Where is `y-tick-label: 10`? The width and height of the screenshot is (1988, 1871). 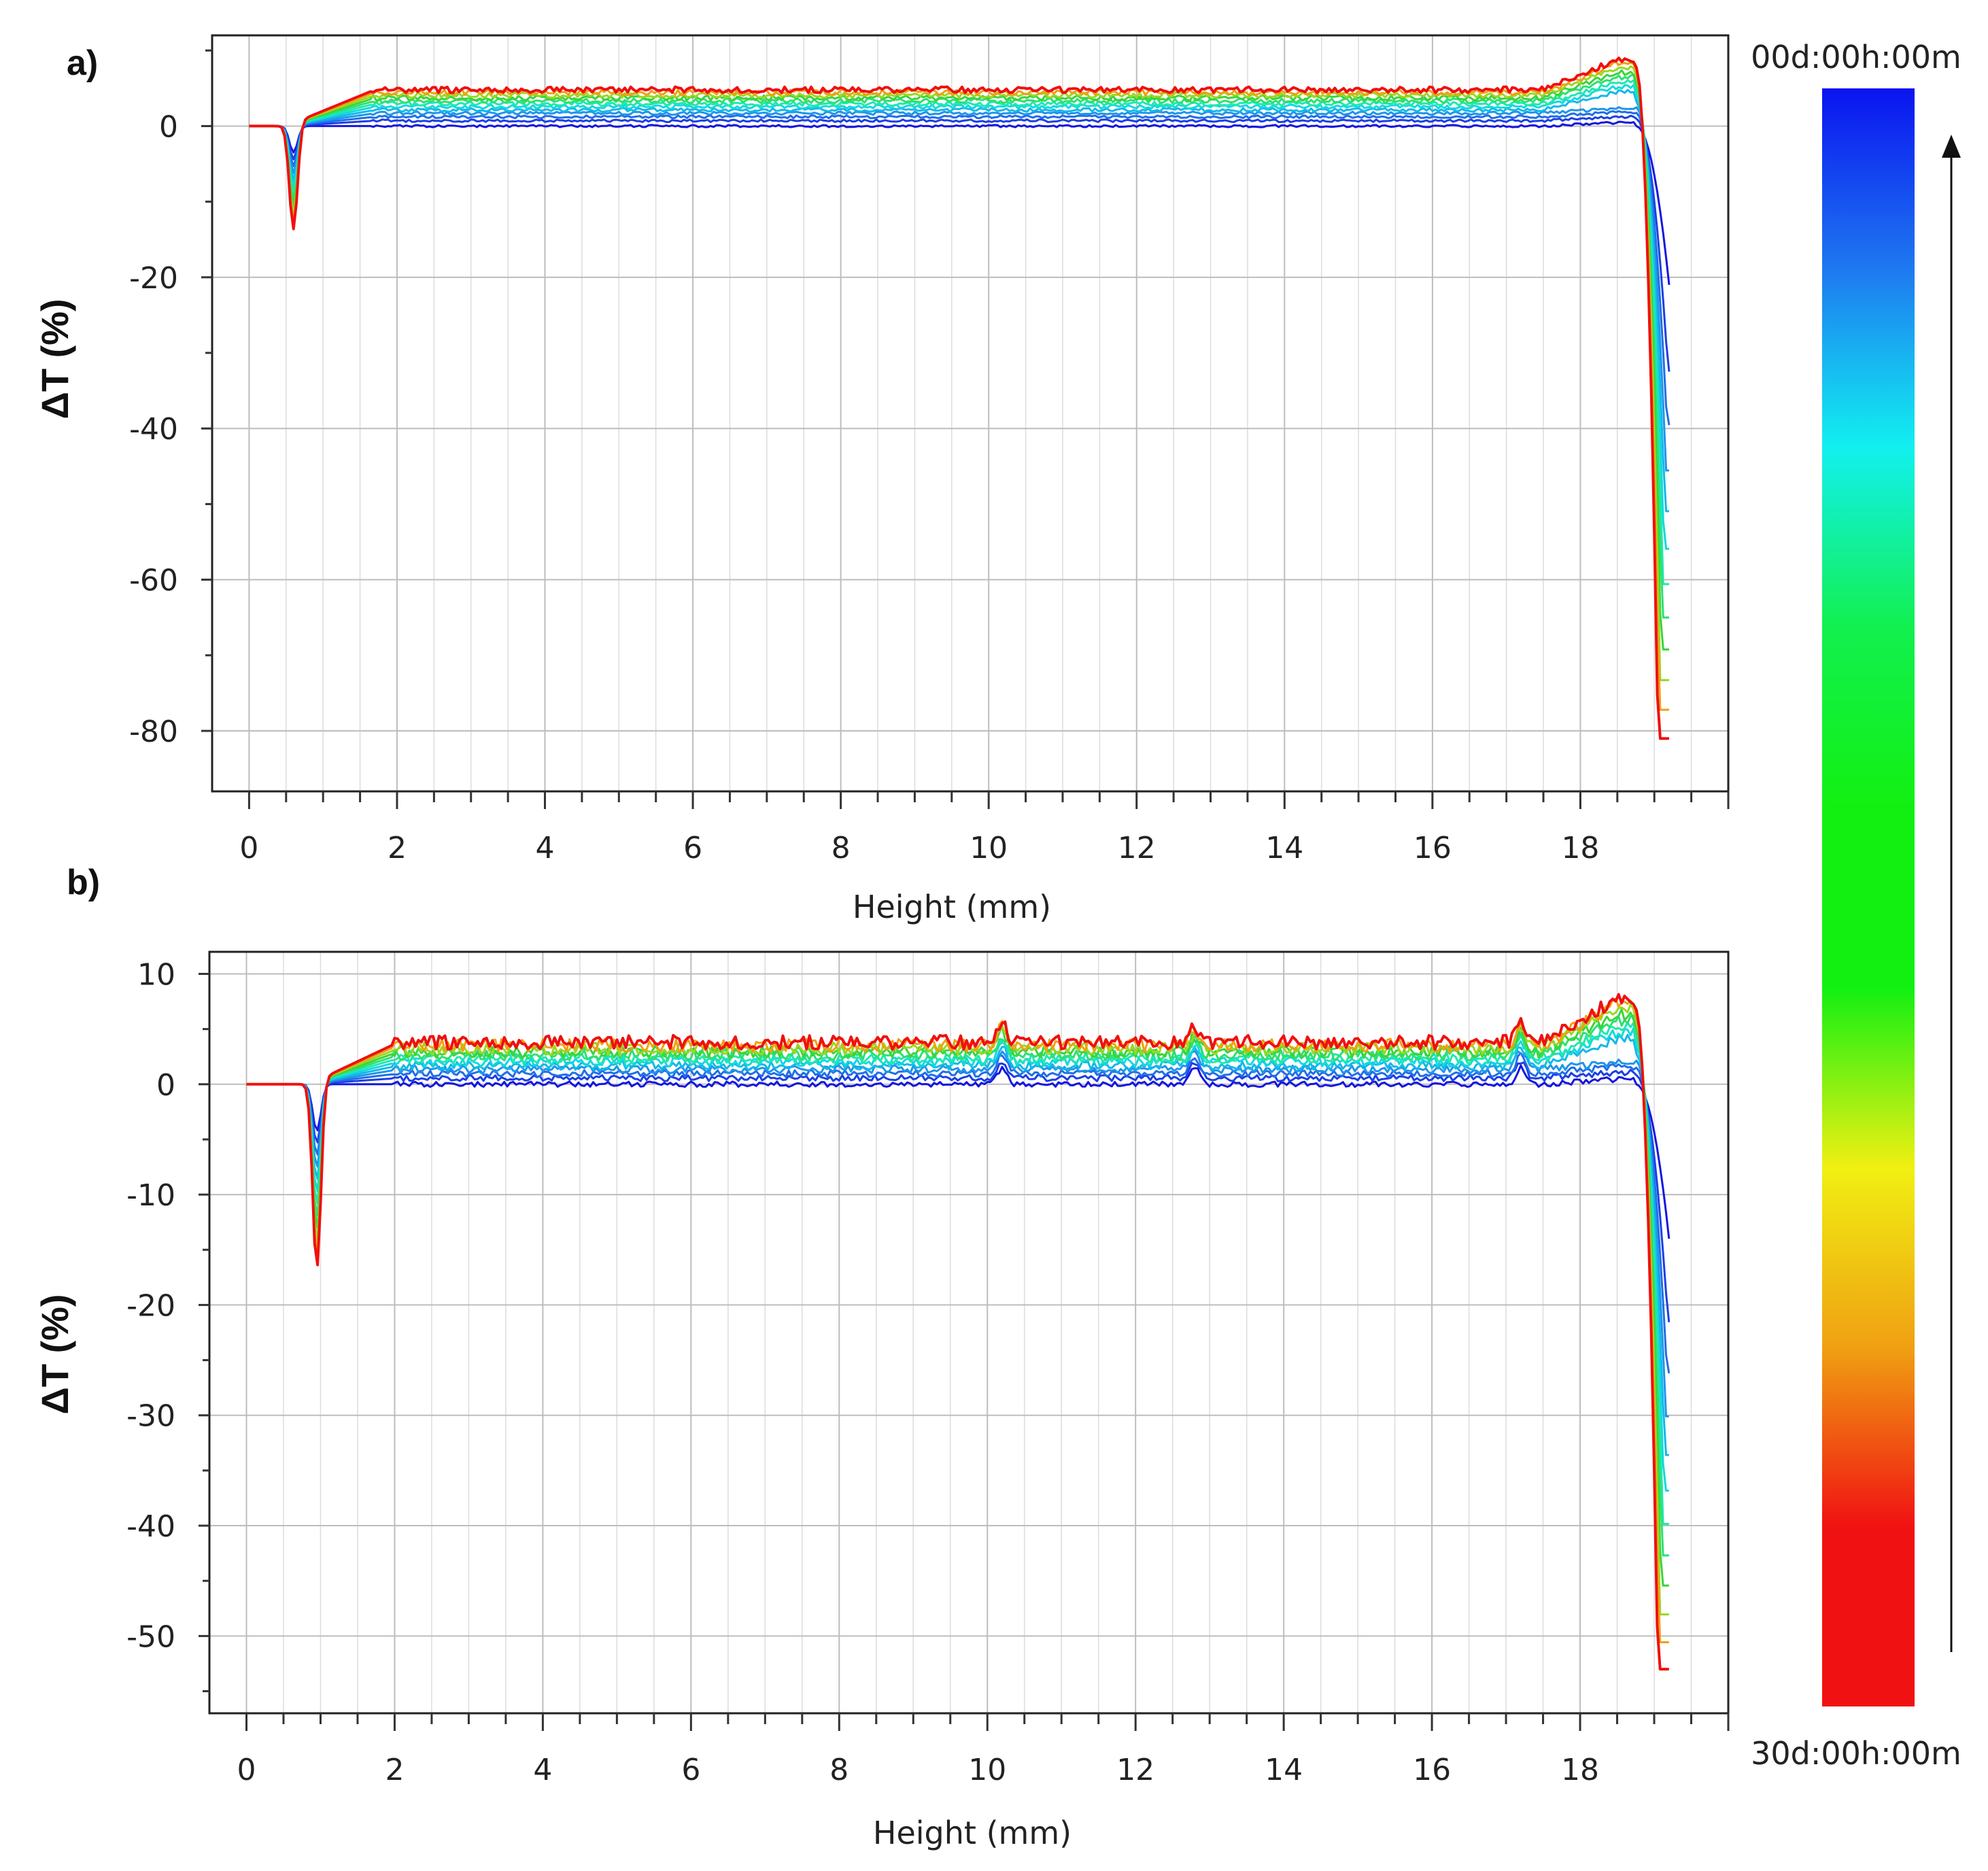
y-tick-label: 10 is located at coordinates (156, 974).